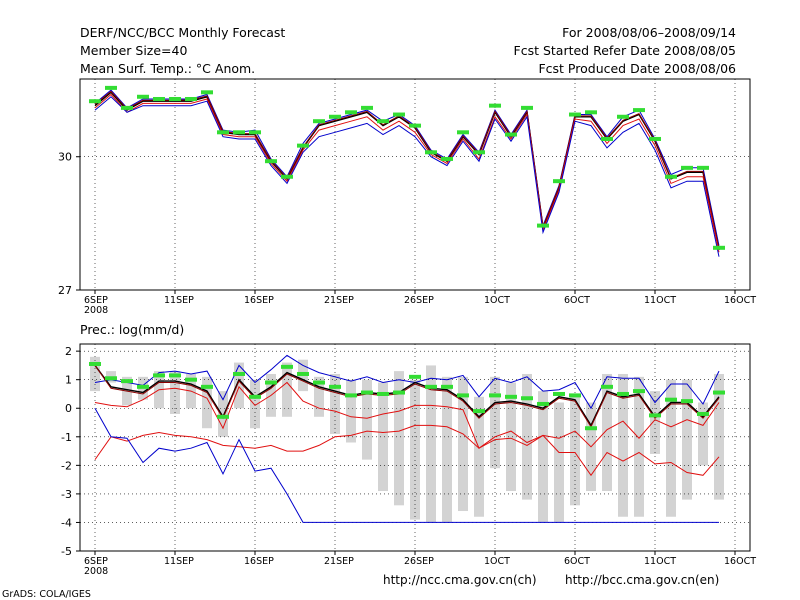  Describe the element at coordinates (577, 561) in the screenshot. I see `x-tick-label: 6OCT` at that location.